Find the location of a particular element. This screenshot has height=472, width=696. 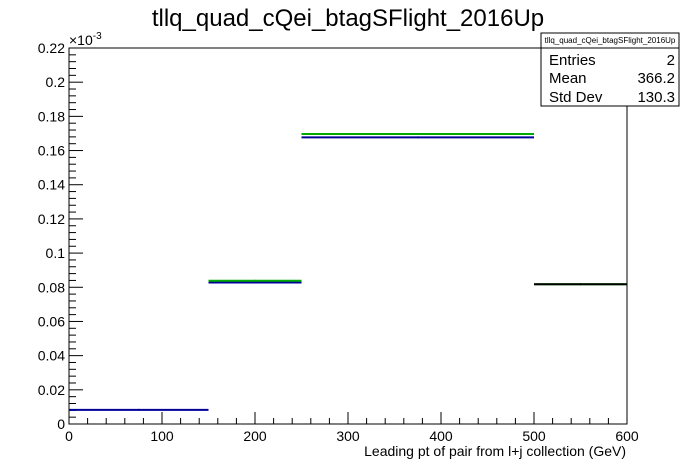

y-axis-multiplier: ×10⁻³ is located at coordinates (85, 39).